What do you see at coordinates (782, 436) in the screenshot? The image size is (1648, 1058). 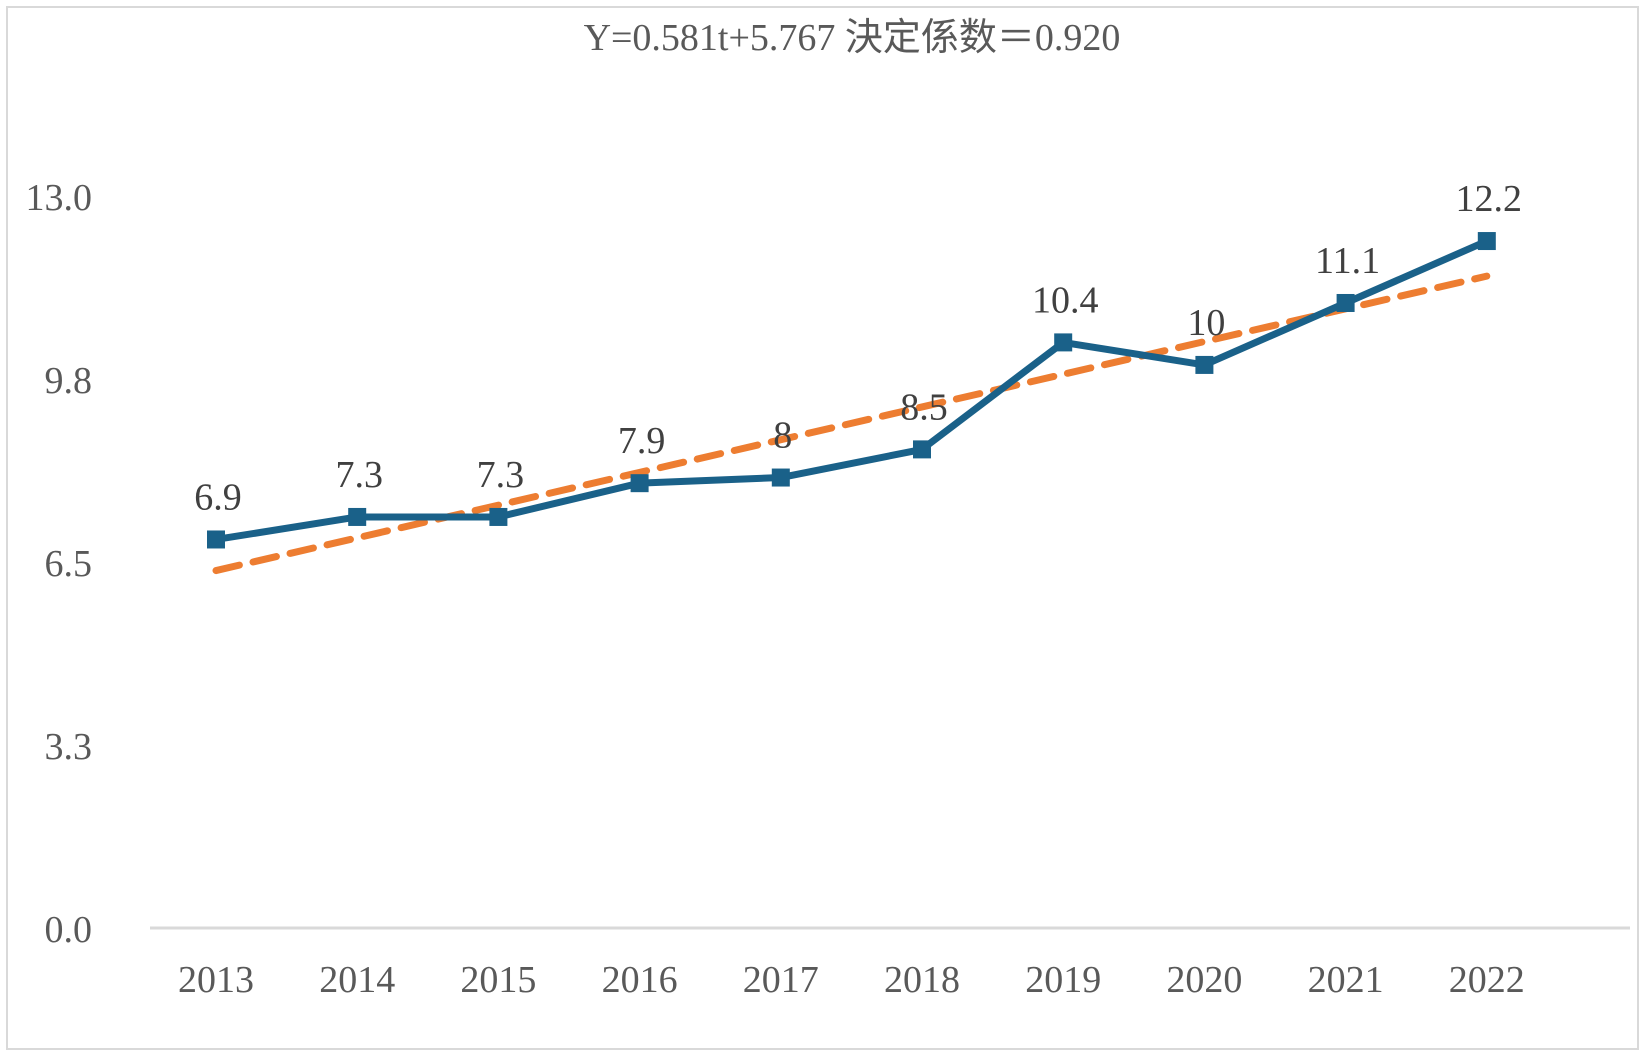 I see `data-label: 8` at bounding box center [782, 436].